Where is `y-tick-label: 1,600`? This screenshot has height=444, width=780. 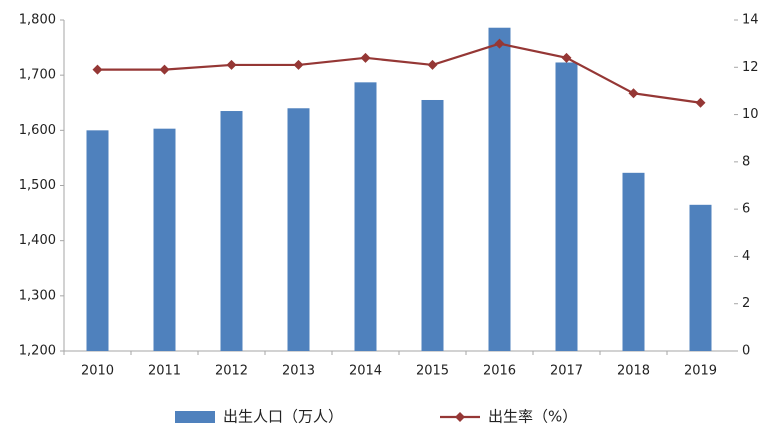 y-tick-label: 1,600 is located at coordinates (37, 130).